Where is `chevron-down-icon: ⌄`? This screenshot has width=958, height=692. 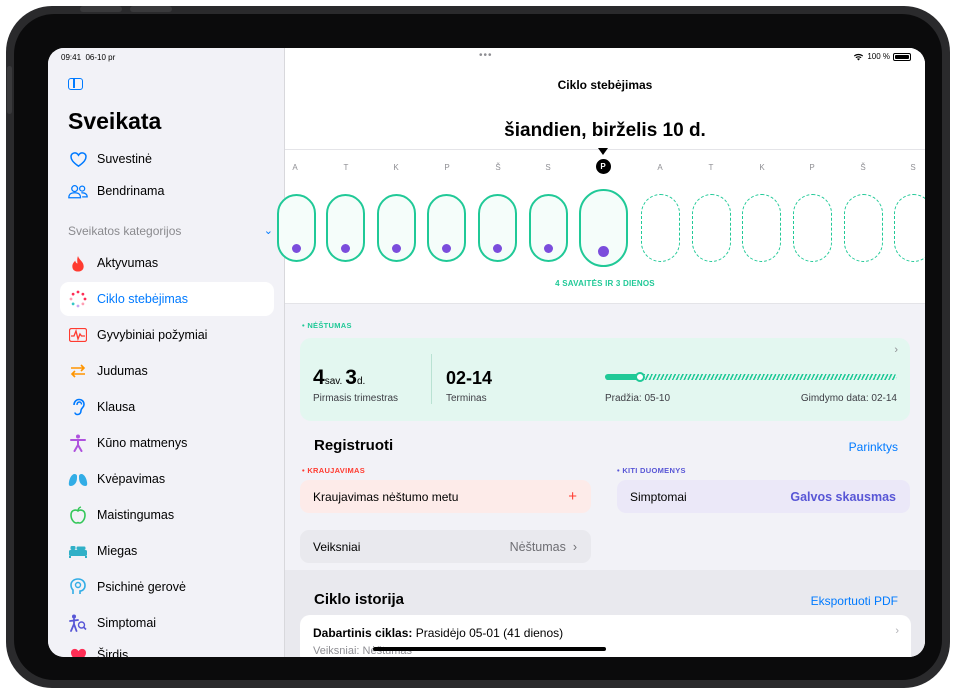
chevron-down-icon: ⌄ is located at coordinates (268, 231).